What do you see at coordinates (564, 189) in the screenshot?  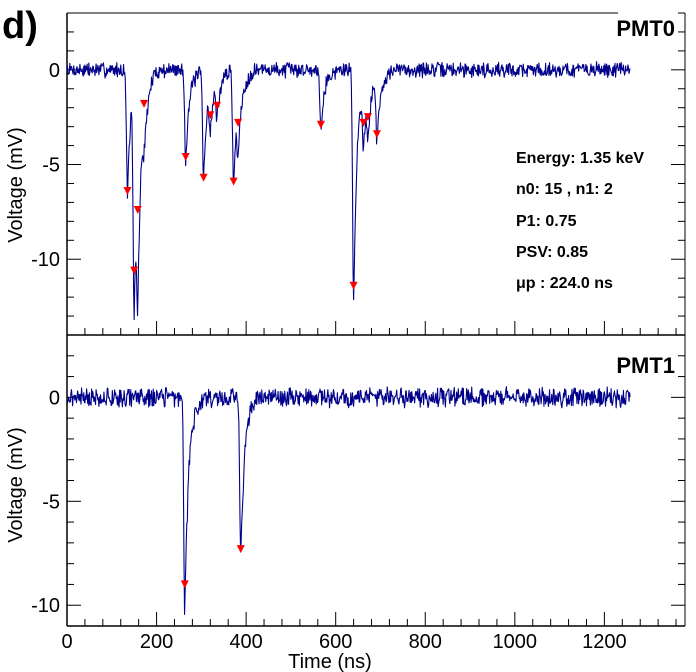 I see `counts-label: n0: 15 , n1: 2` at bounding box center [564, 189].